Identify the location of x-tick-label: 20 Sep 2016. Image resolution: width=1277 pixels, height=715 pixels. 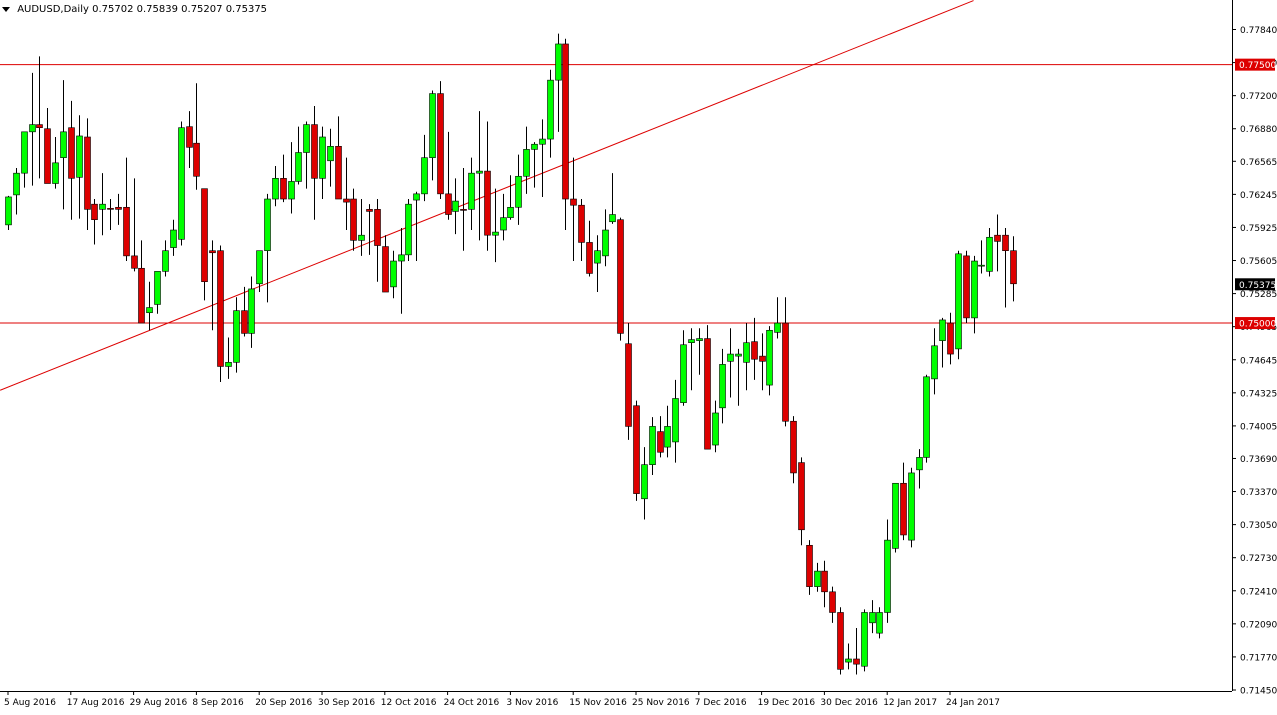
(283, 703).